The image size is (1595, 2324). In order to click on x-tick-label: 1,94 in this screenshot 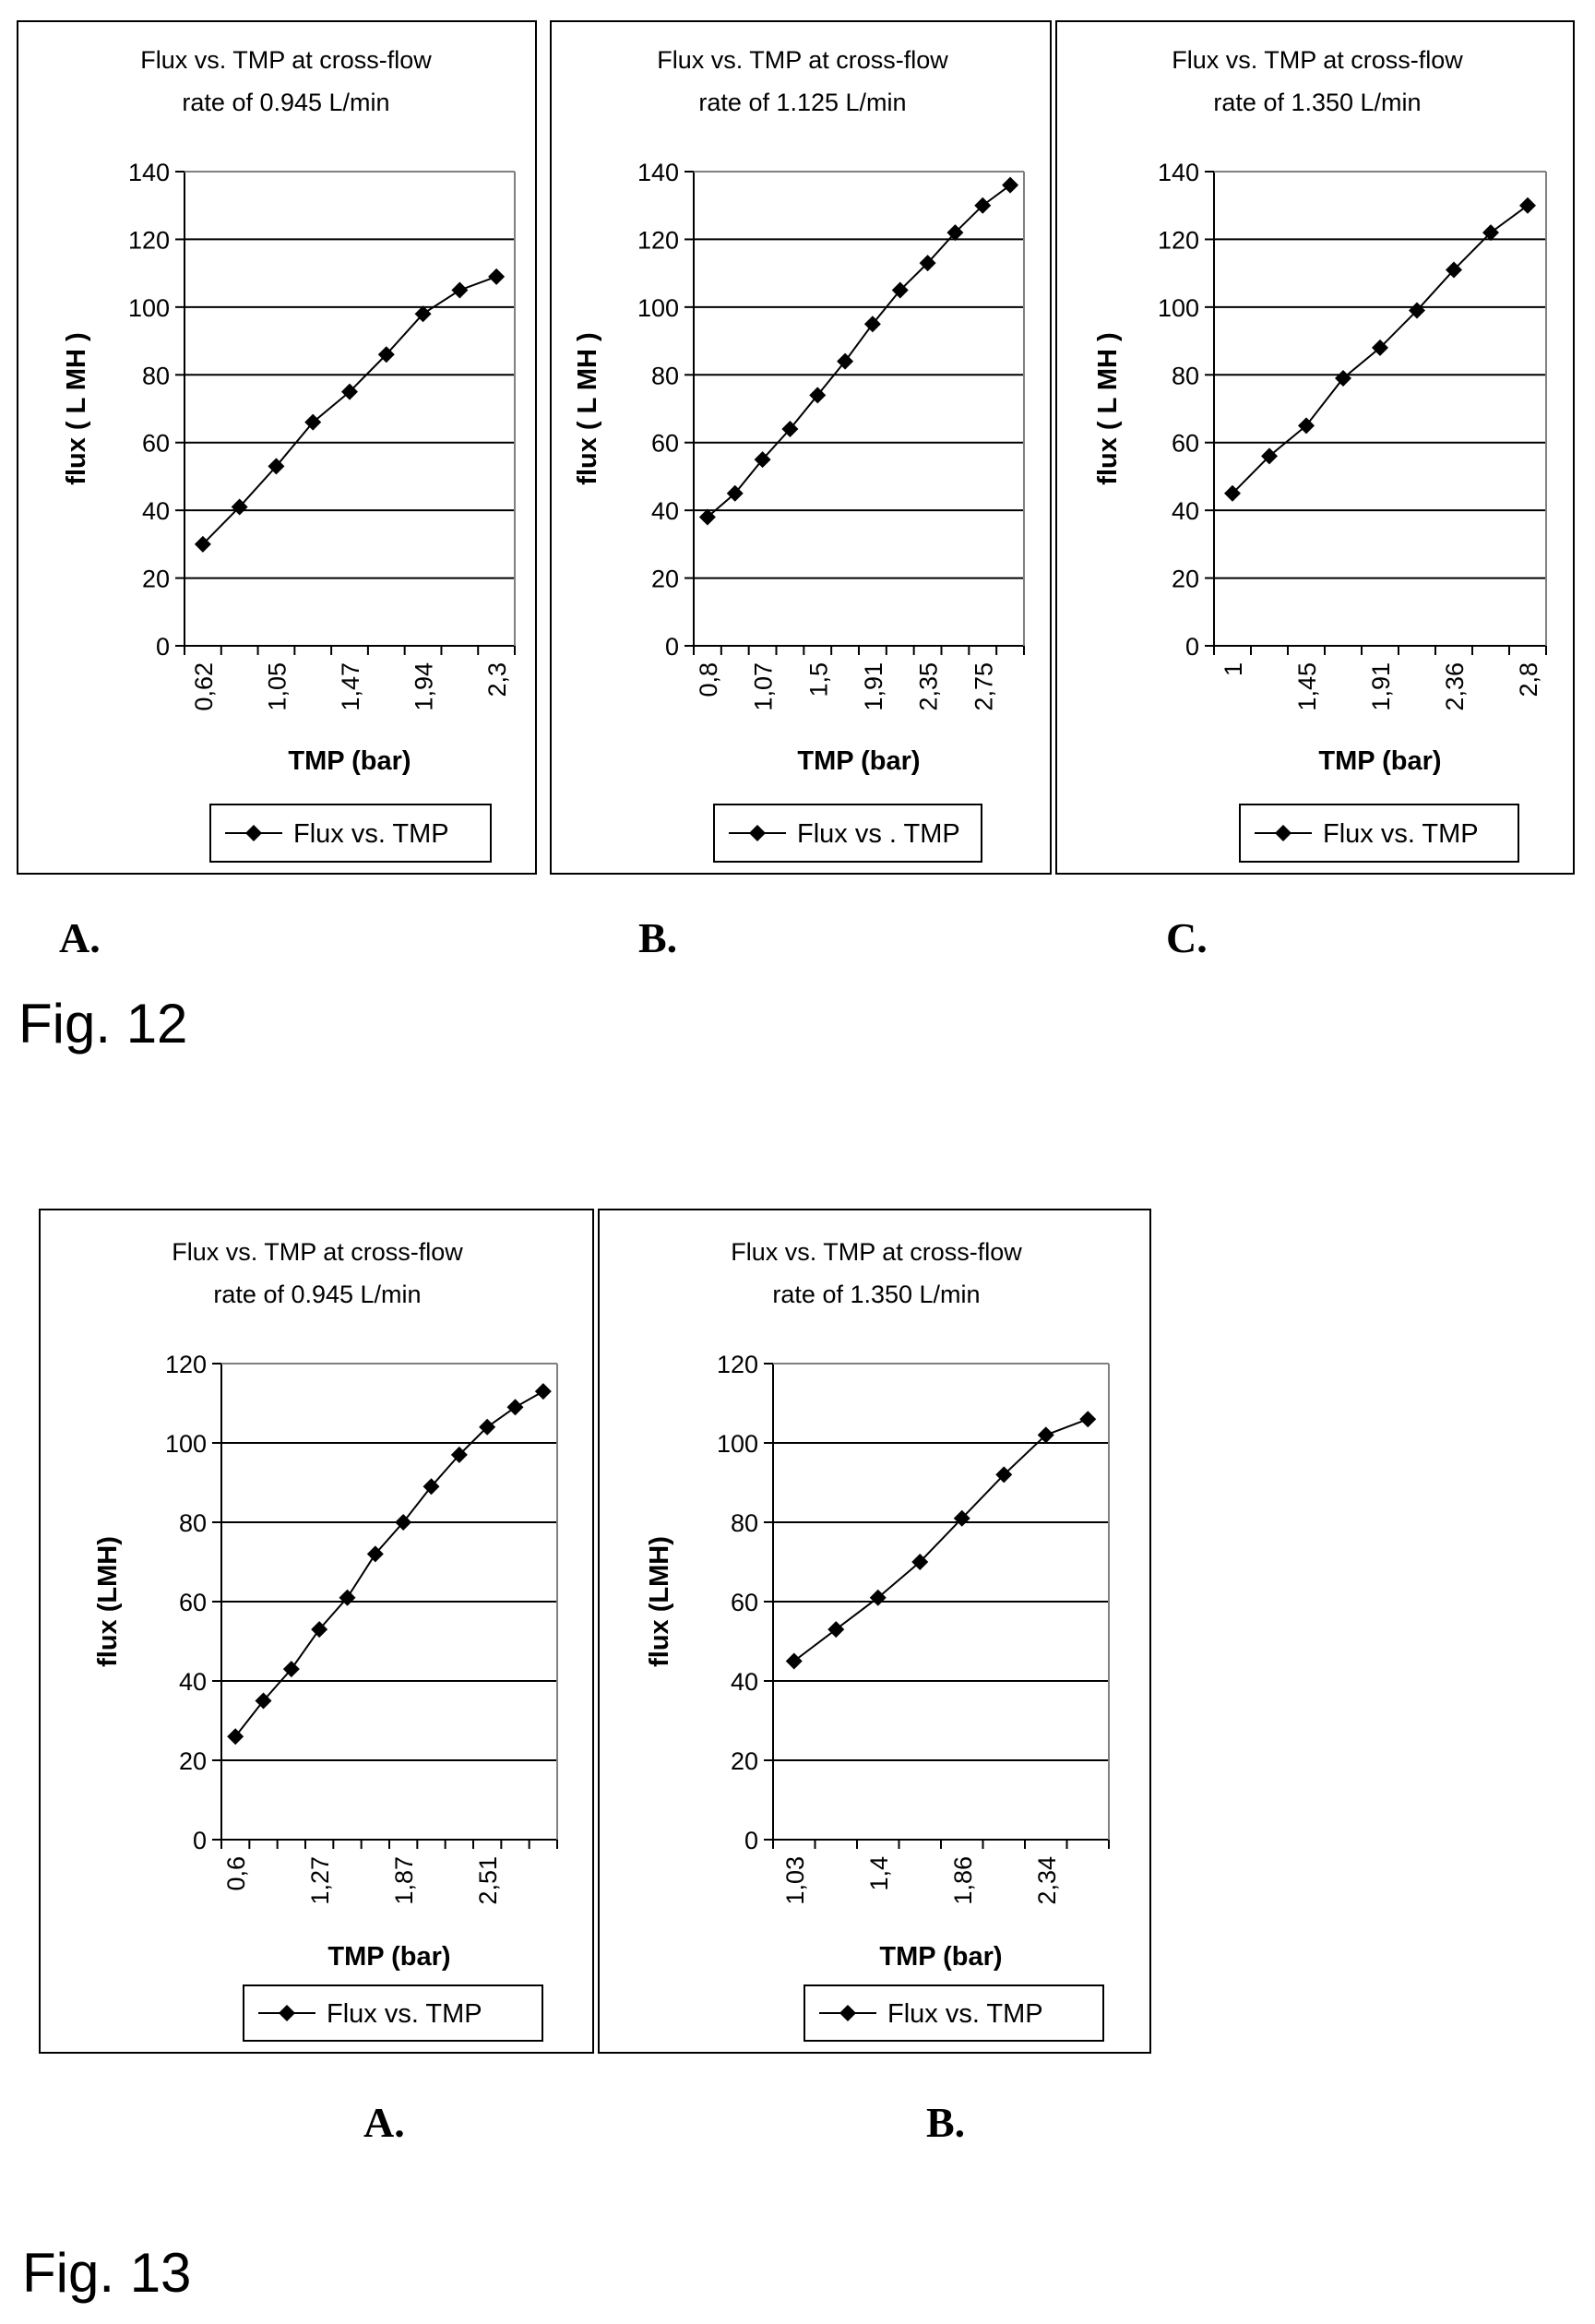, I will do `click(424, 686)`.